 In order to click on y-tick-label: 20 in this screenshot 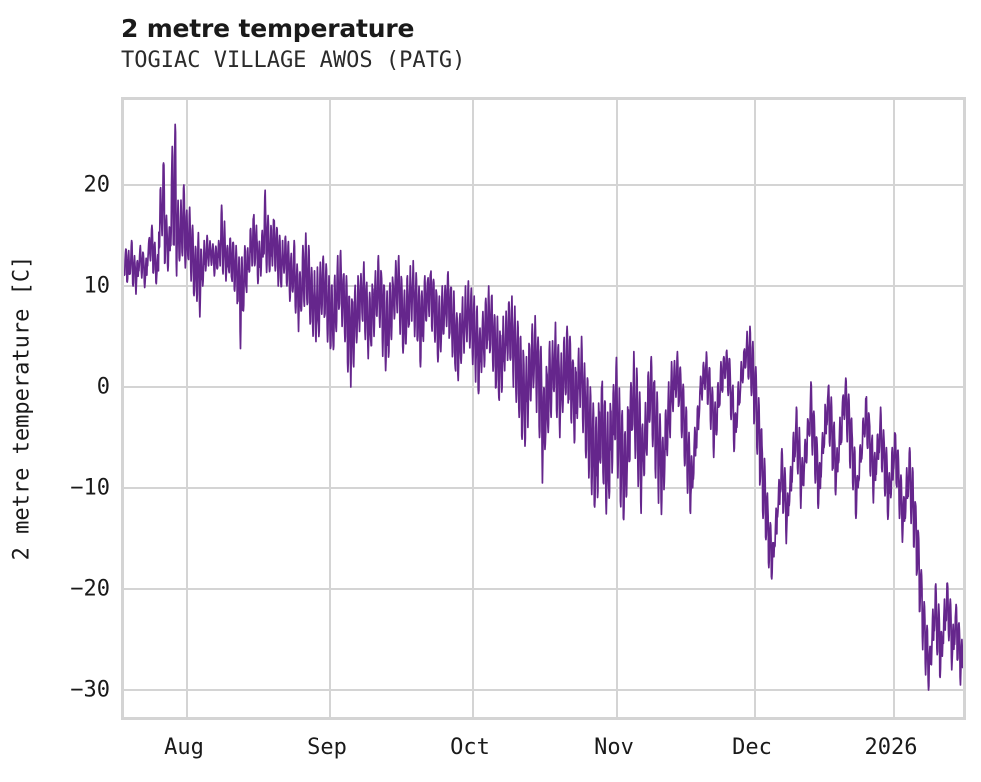, I will do `click(97, 185)`.